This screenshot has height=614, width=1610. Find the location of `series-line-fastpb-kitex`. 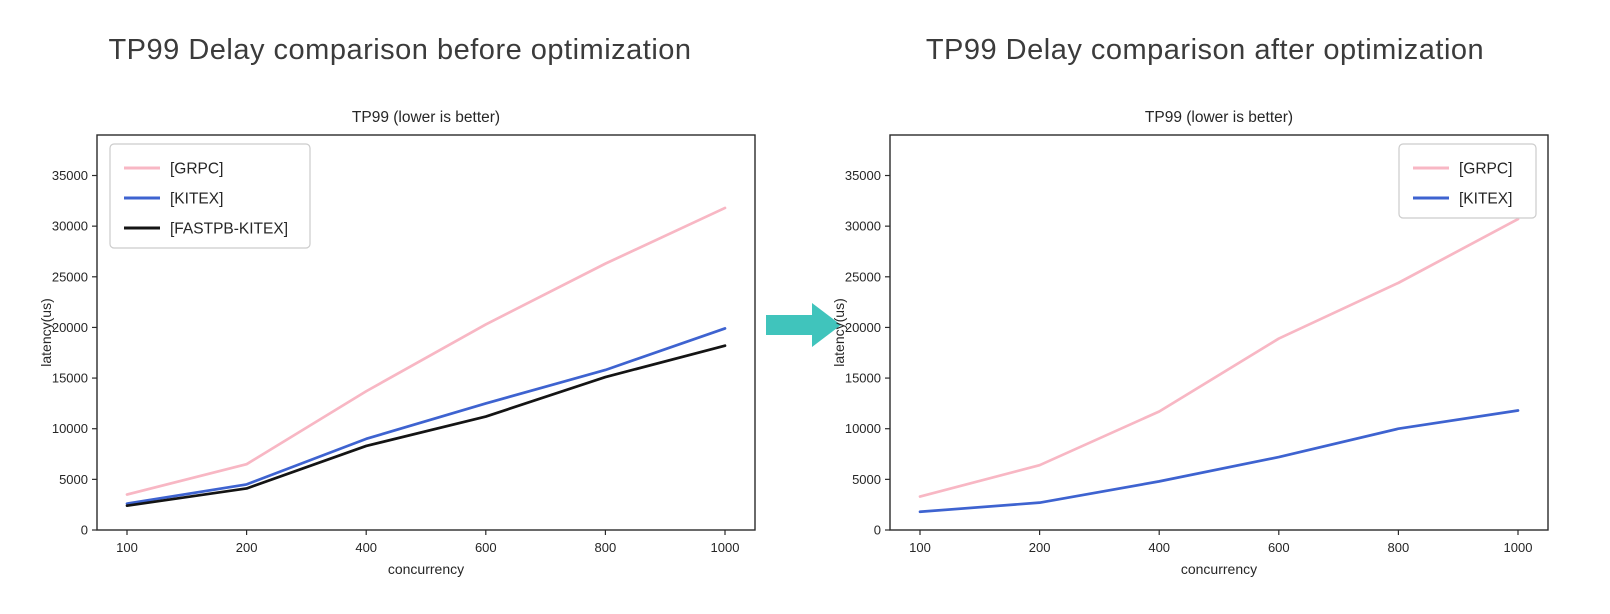

series-line-fastpb-kitex is located at coordinates (426, 426).